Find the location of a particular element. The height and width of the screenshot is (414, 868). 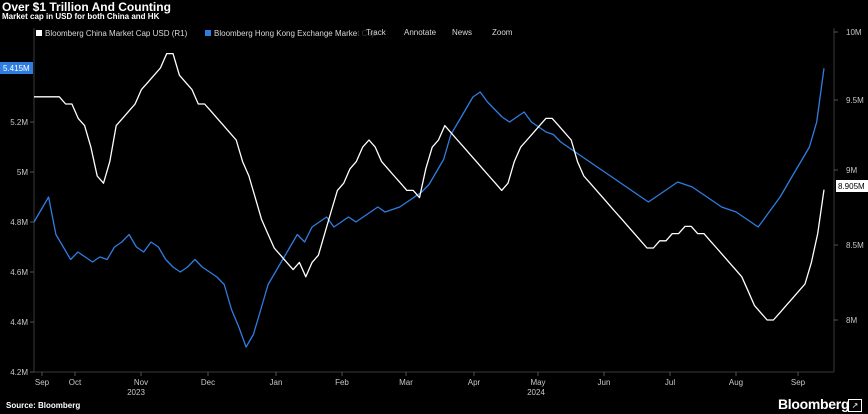

x-tick-label: Nov is located at coordinates (141, 382).